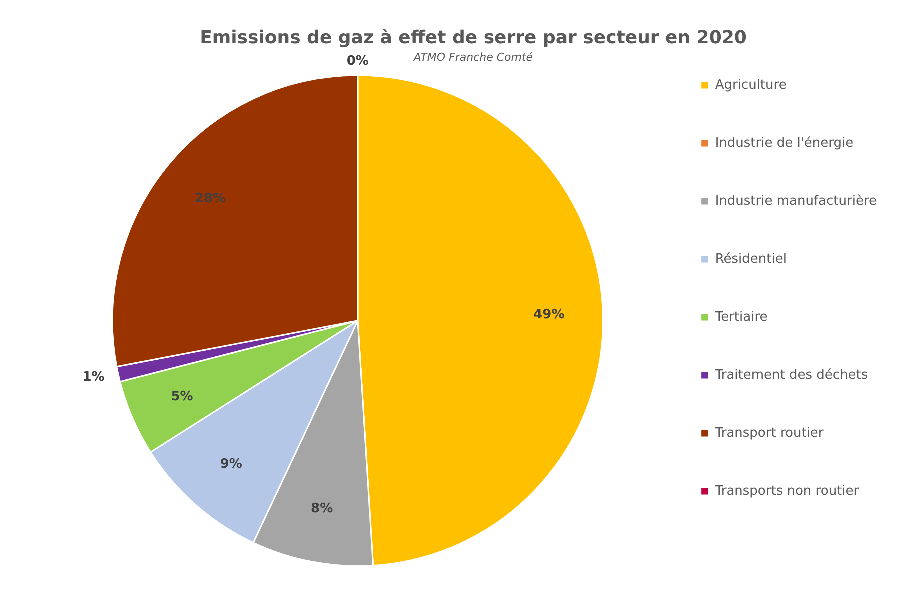 The image size is (917, 597). I want to click on data-label: 5%, so click(182, 396).